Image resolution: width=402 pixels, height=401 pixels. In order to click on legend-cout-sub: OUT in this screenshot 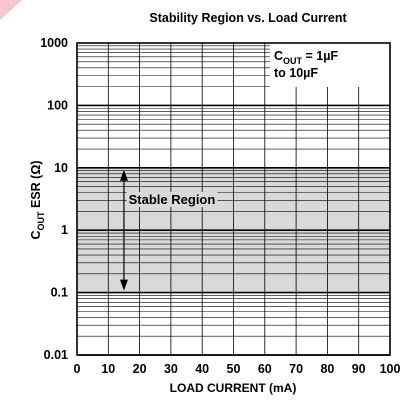, I will do `click(293, 61)`.